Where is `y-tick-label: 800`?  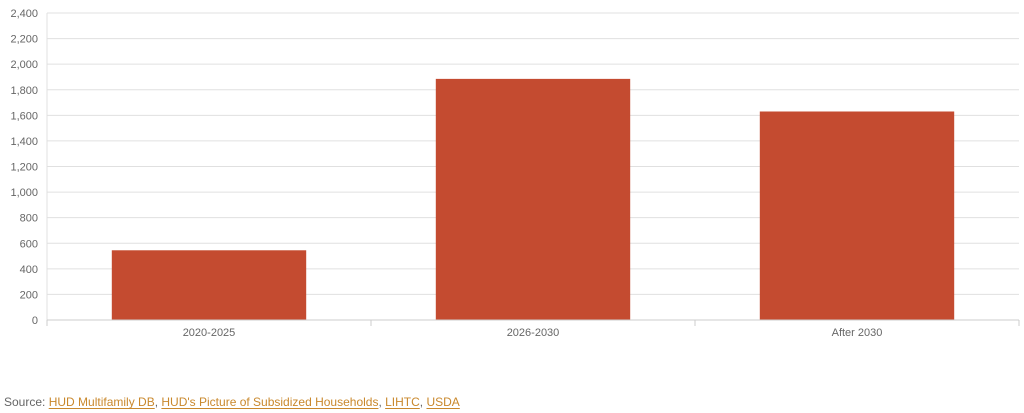
y-tick-label: 800 is located at coordinates (29, 219).